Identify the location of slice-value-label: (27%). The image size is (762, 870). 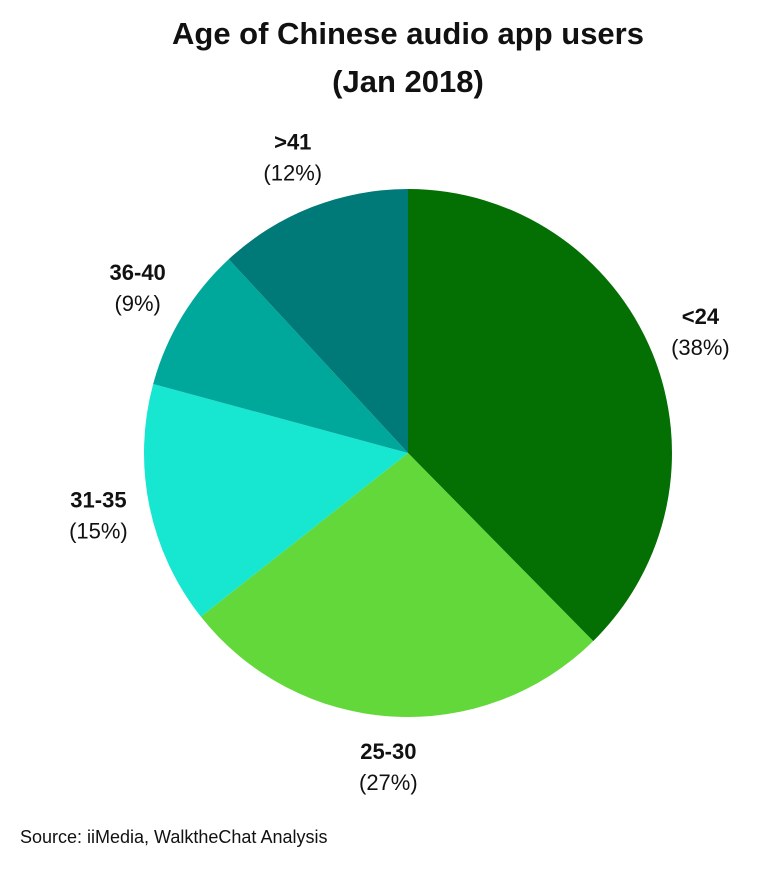
(388, 782).